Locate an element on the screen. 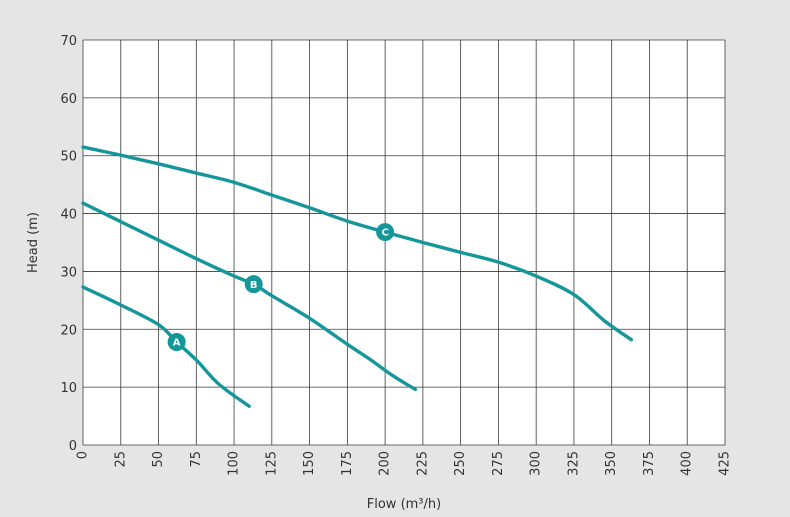 Image resolution: width=790 pixels, height=517 pixels. x-tick-label: 50 is located at coordinates (158, 459).